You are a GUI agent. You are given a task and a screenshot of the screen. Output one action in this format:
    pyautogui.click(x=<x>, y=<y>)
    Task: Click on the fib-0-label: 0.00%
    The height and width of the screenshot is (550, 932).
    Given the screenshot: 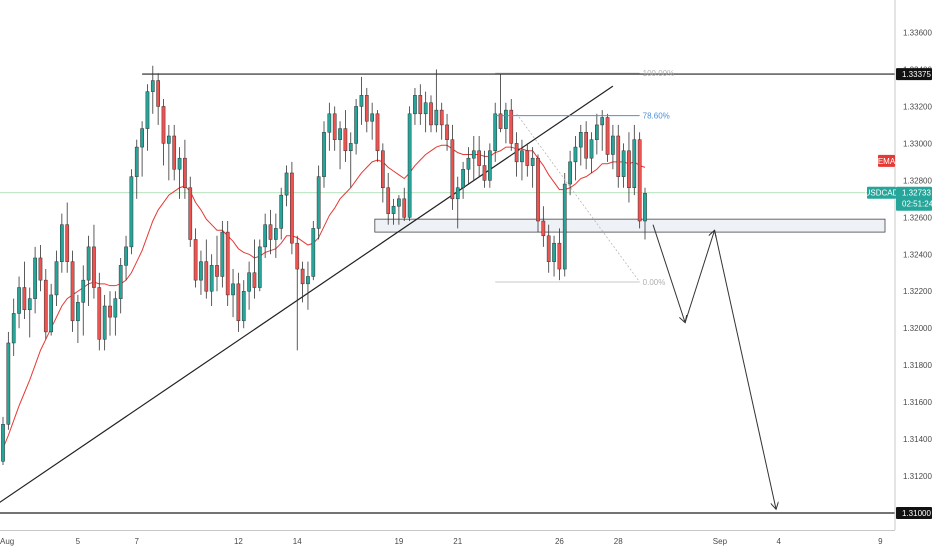 What is the action you would take?
    pyautogui.click(x=654, y=282)
    